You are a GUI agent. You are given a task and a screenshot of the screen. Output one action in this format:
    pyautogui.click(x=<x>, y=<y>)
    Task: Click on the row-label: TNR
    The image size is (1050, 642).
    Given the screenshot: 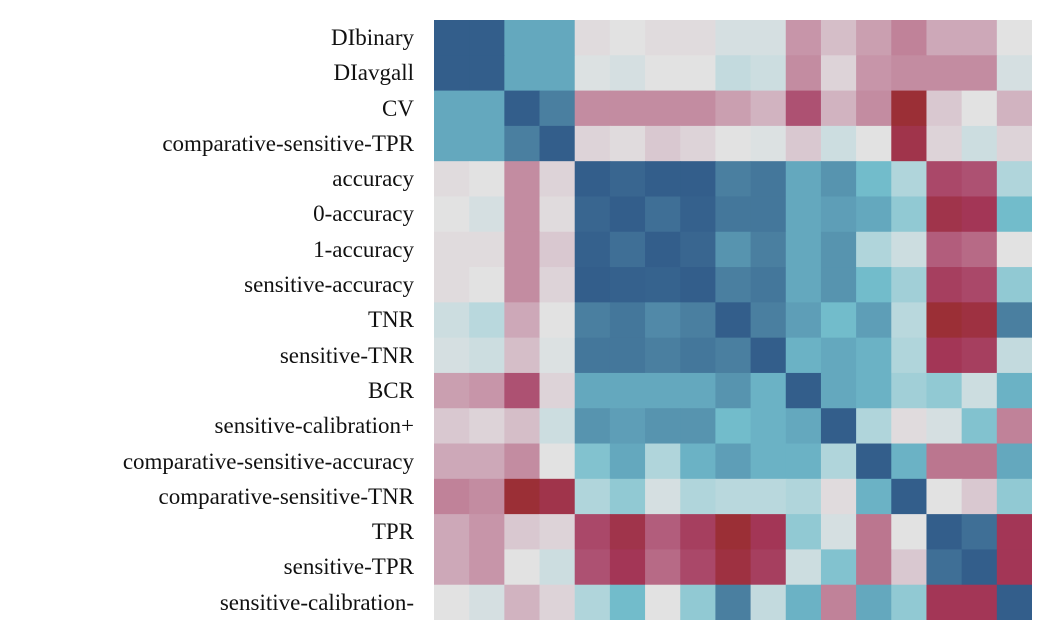 What is the action you would take?
    pyautogui.click(x=391, y=320)
    